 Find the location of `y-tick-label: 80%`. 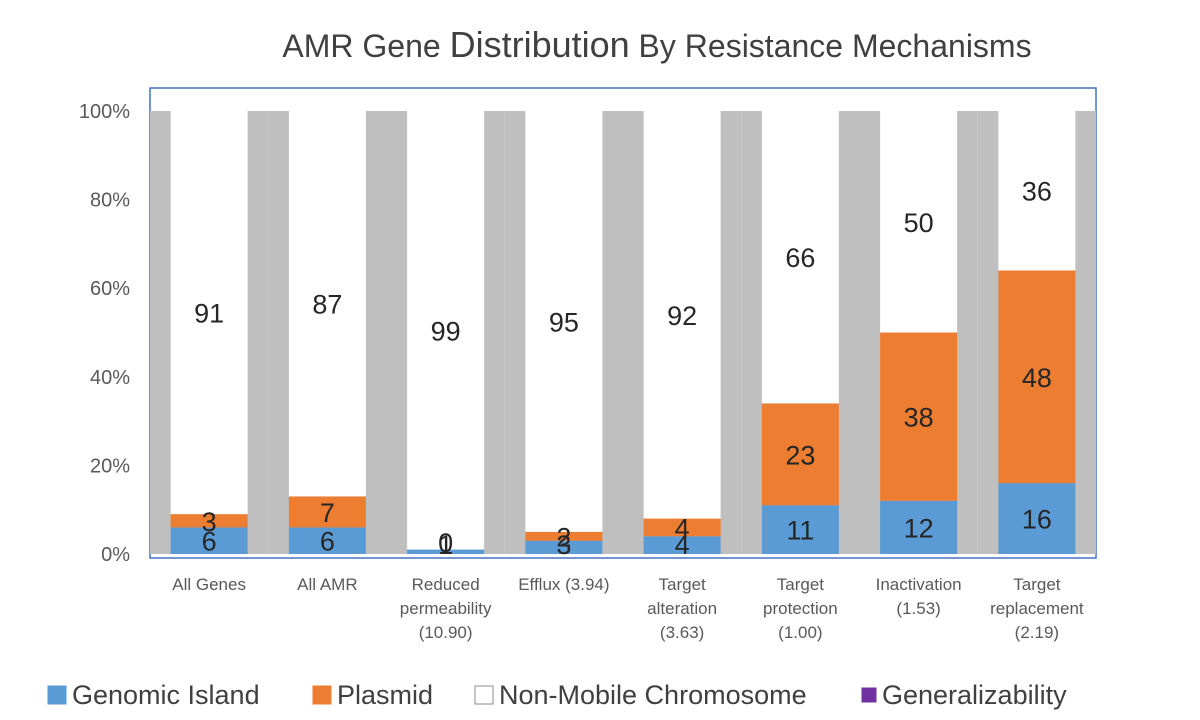

y-tick-label: 80% is located at coordinates (110, 201).